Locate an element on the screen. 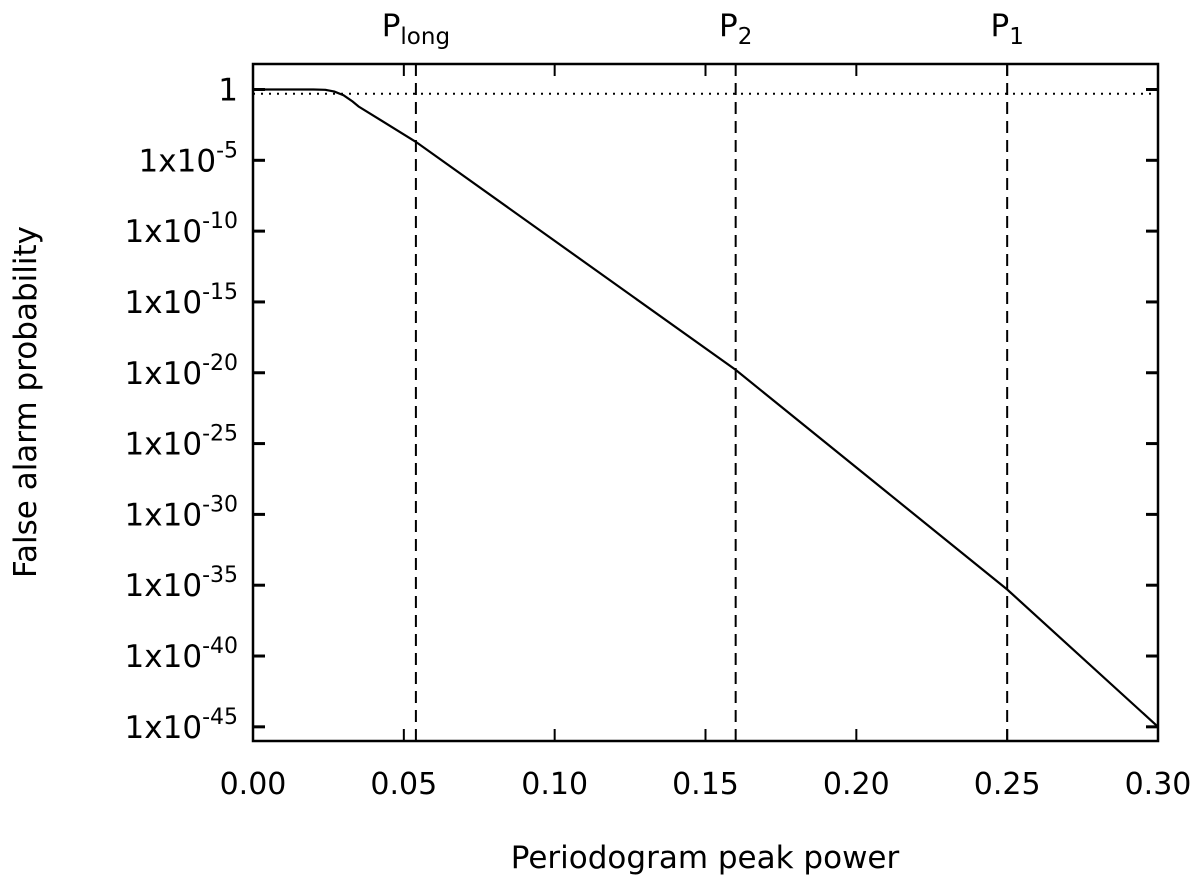  y-tick-label: 1x10⁻⁴⁰ is located at coordinates (181, 654).